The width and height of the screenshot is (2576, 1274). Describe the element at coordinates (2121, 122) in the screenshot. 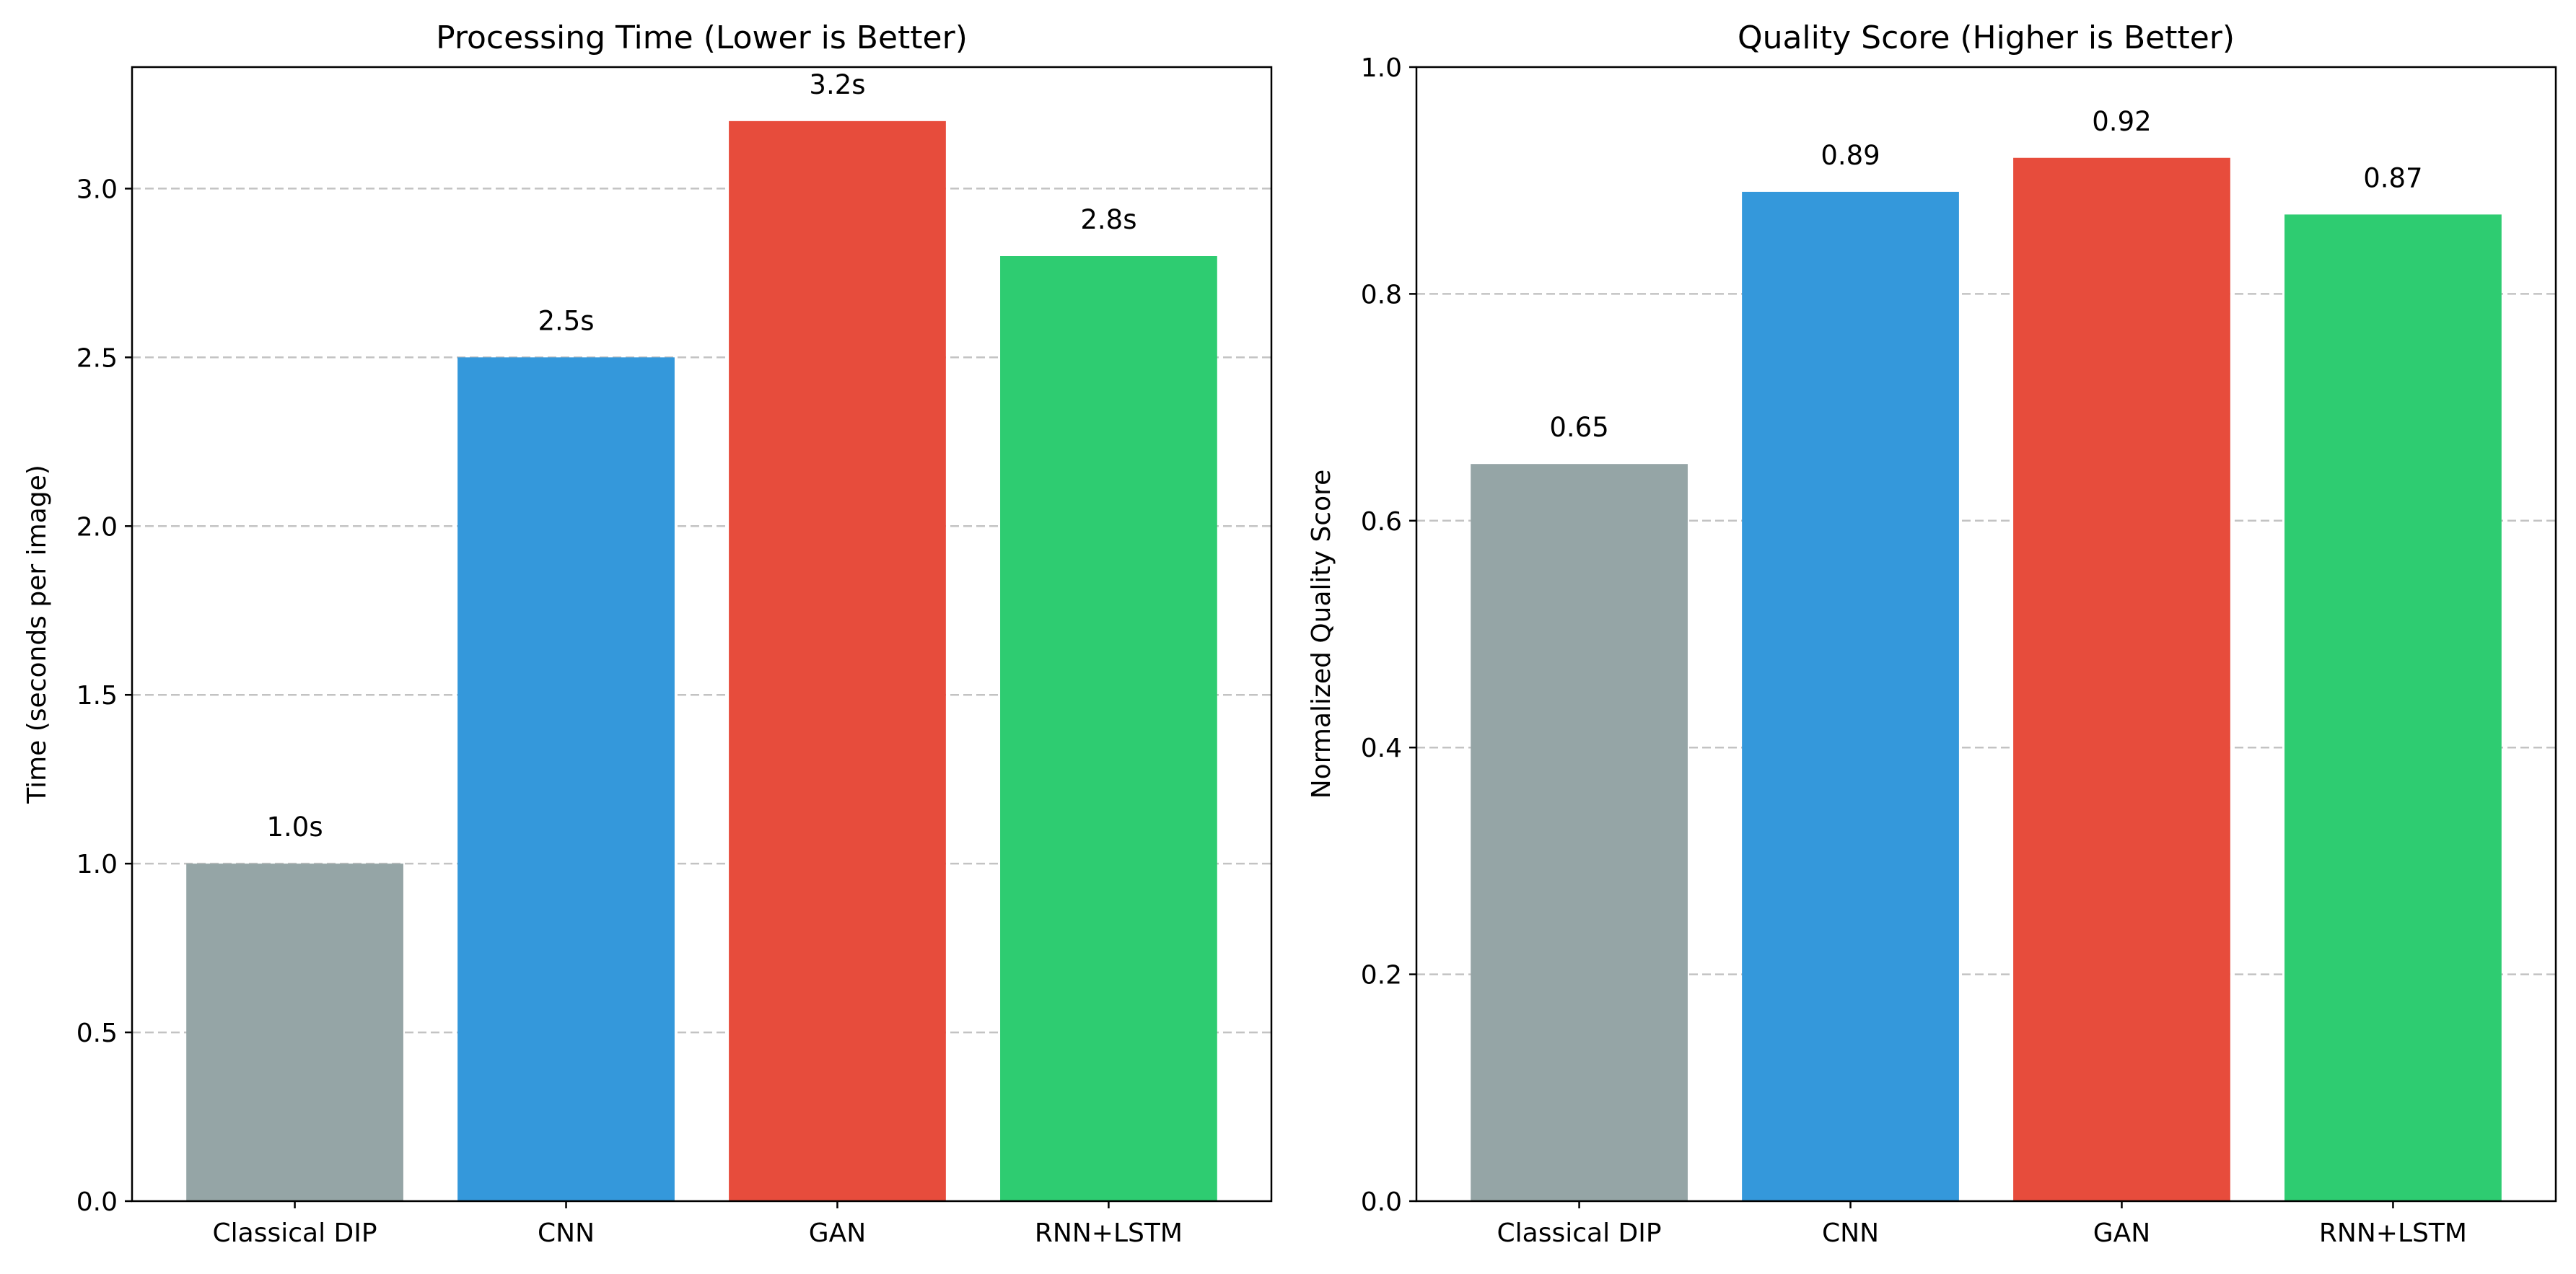

I see `data-label: 0.92` at that location.